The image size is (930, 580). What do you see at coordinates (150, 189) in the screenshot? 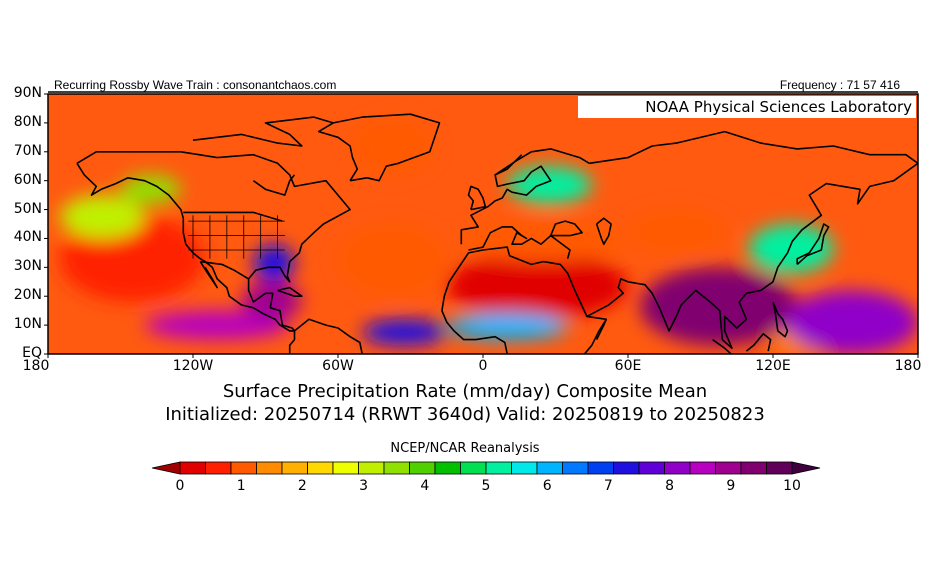
I see `region-gulf-of-alaska-wet` at bounding box center [150, 189].